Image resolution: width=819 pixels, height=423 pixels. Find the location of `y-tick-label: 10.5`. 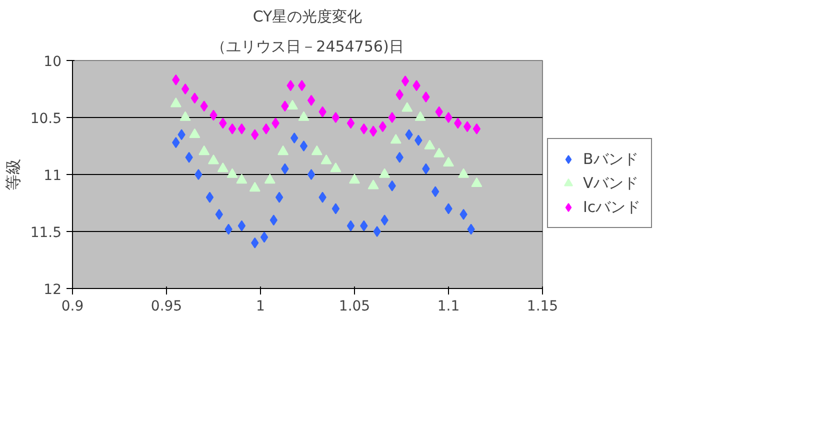

y-tick-label: 10.5 is located at coordinates (46, 119).